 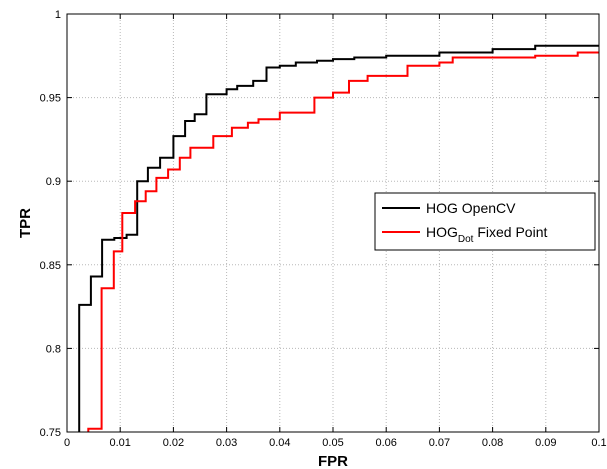 I want to click on x-axis-label: FPR, so click(x=333, y=461).